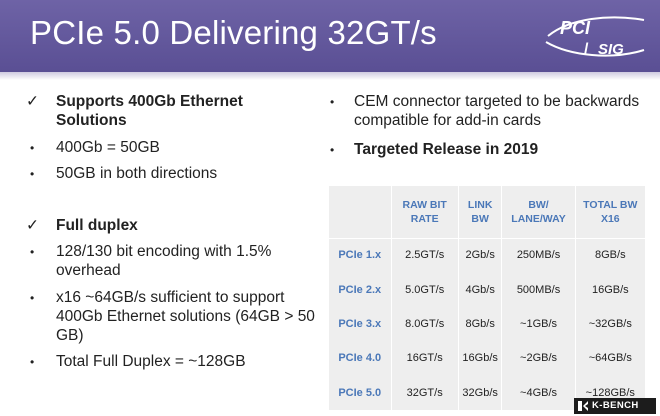 This screenshot has width=660, height=416. I want to click on item-text: 128/130 bit encoding with 1.5% overhead, so click(164, 261).